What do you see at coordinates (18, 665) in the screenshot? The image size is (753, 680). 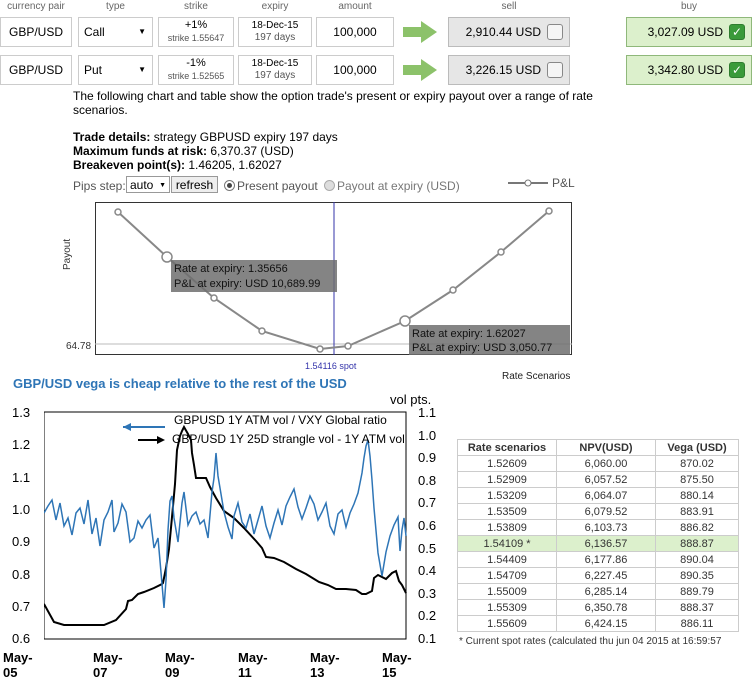 I see `x-tick-label: May-05` at bounding box center [18, 665].